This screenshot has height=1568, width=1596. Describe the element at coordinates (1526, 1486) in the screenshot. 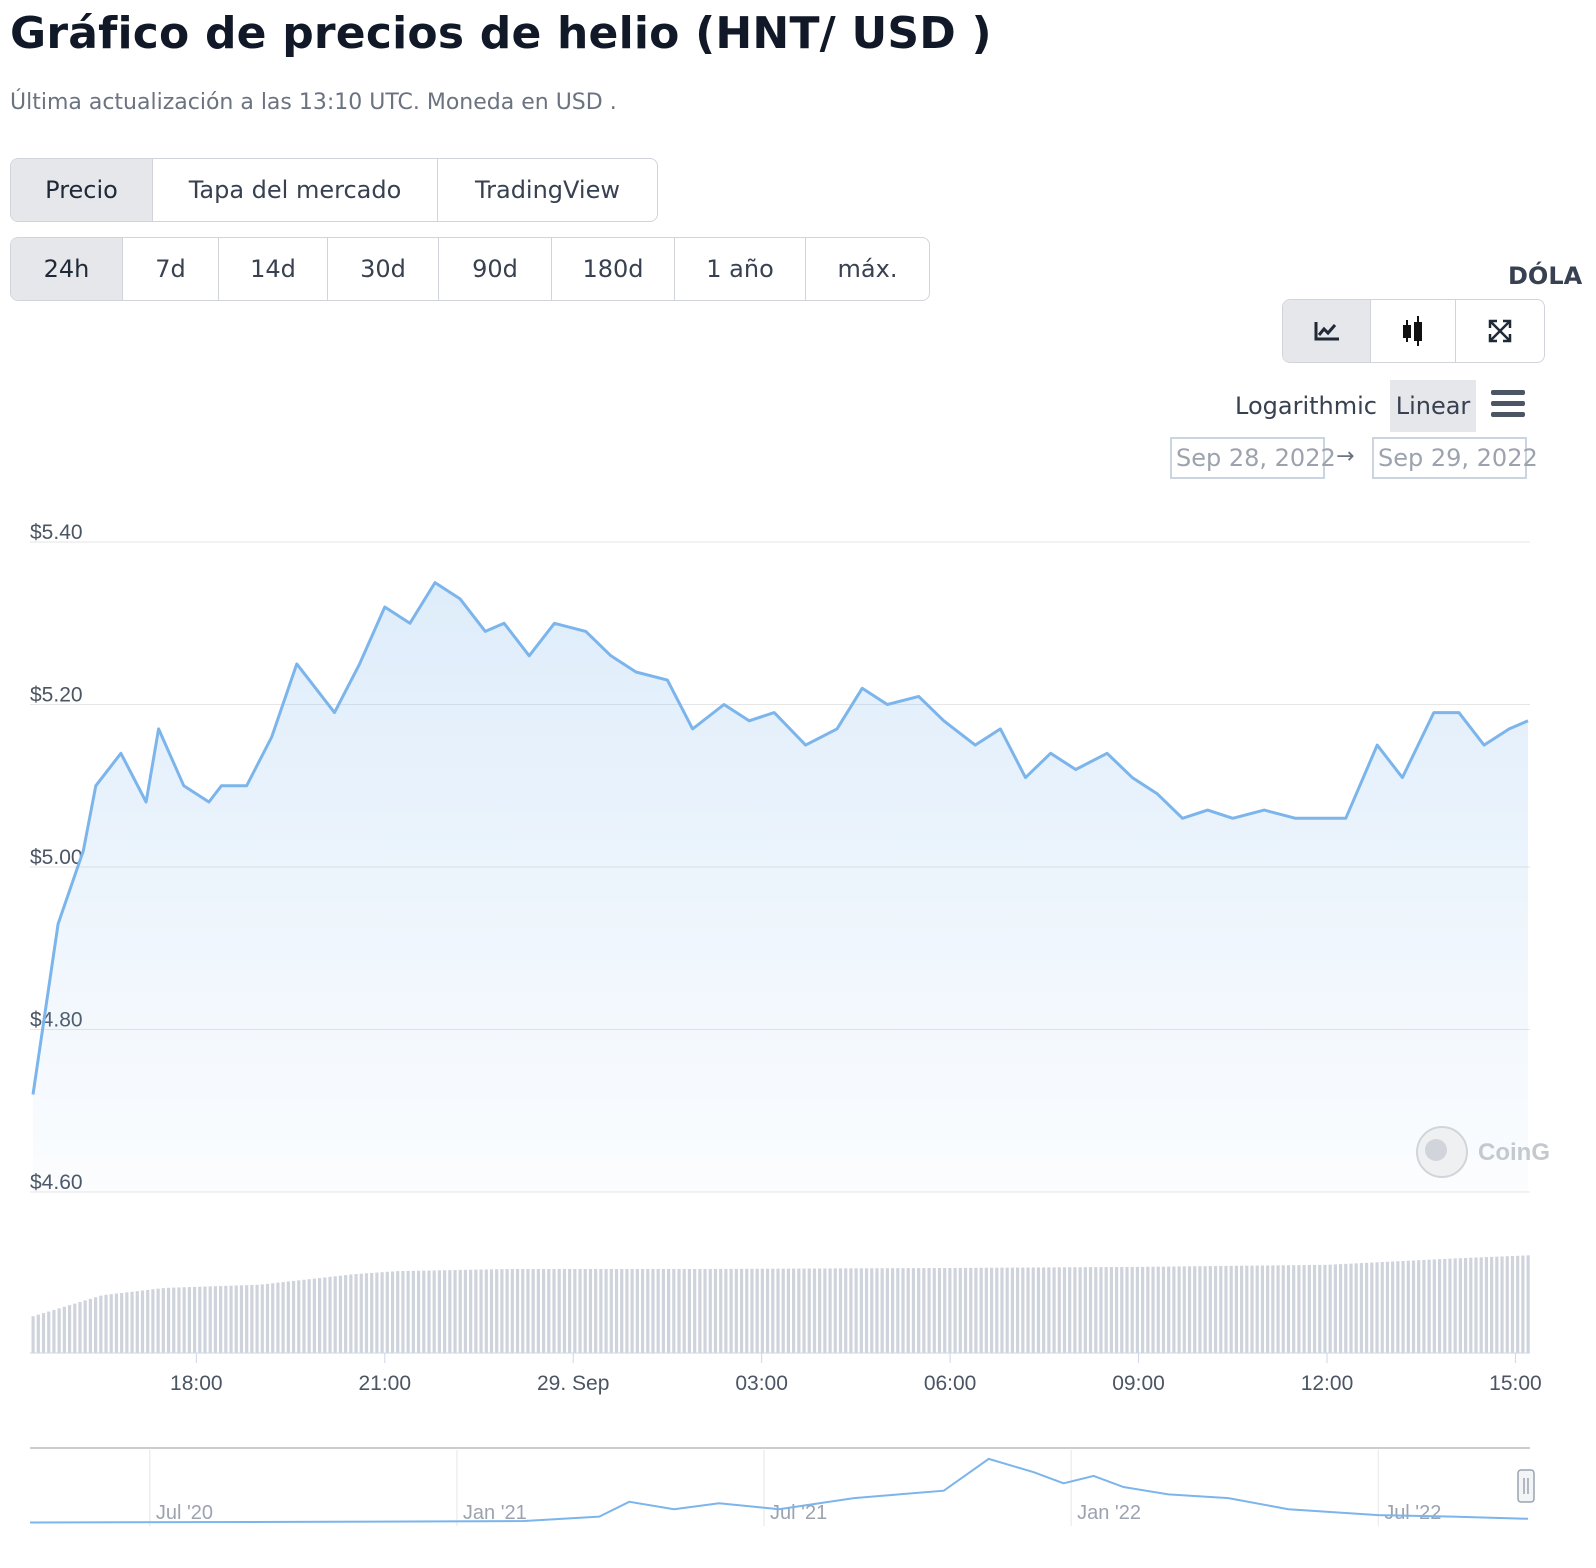

I see `navigator-handle` at that location.